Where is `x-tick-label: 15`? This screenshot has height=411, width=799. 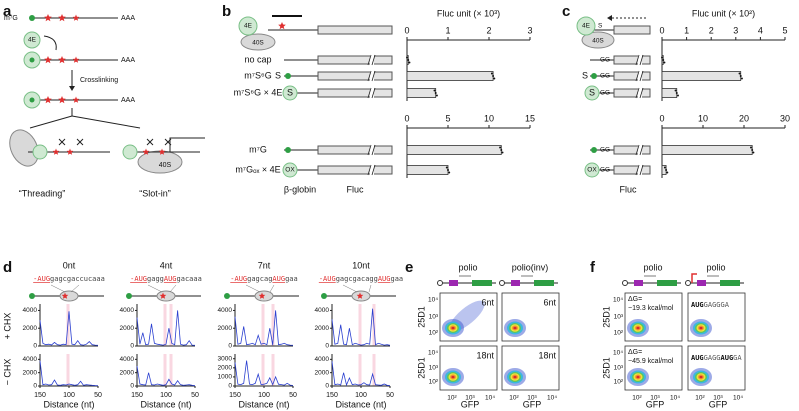 x-tick-label: 15 is located at coordinates (530, 118).